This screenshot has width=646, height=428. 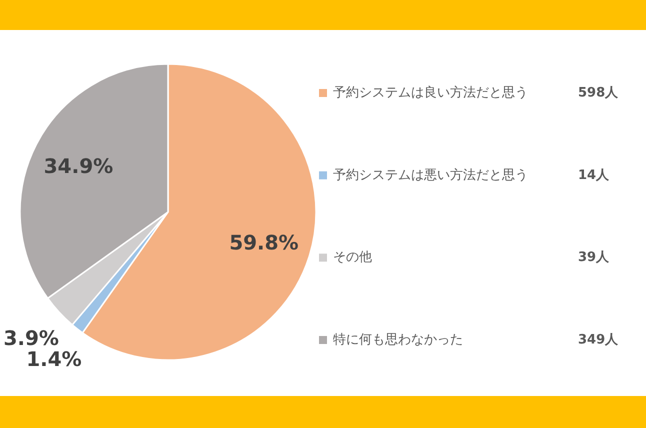 I want to click on text: 598人, so click(x=599, y=93).